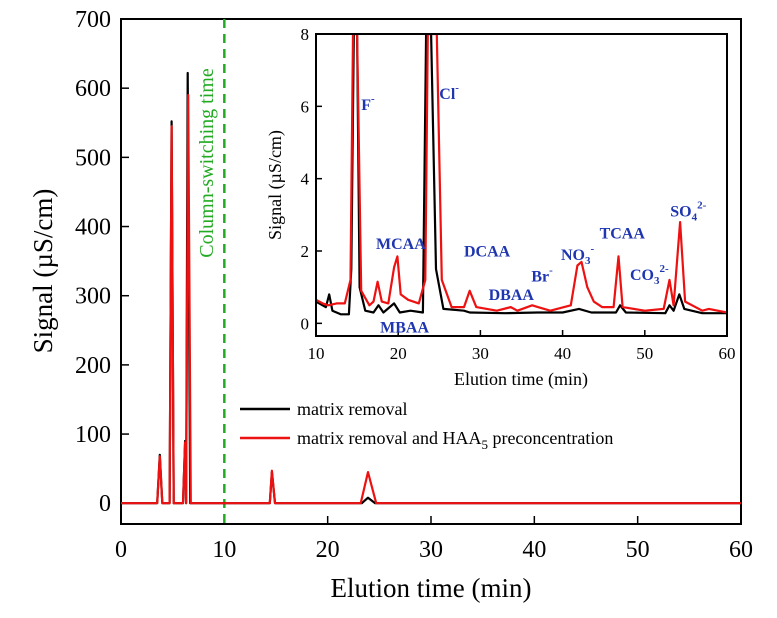 Image resolution: width=777 pixels, height=618 pixels. I want to click on main-y-tick-label-200: 200, so click(93, 366).